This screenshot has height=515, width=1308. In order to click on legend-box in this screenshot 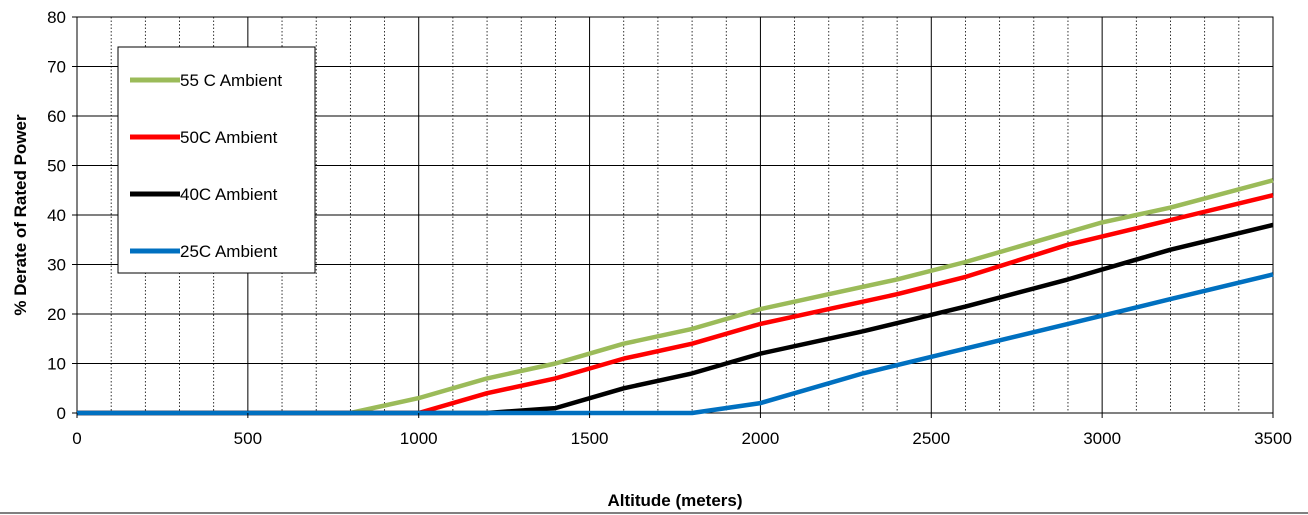, I will do `click(216, 160)`.